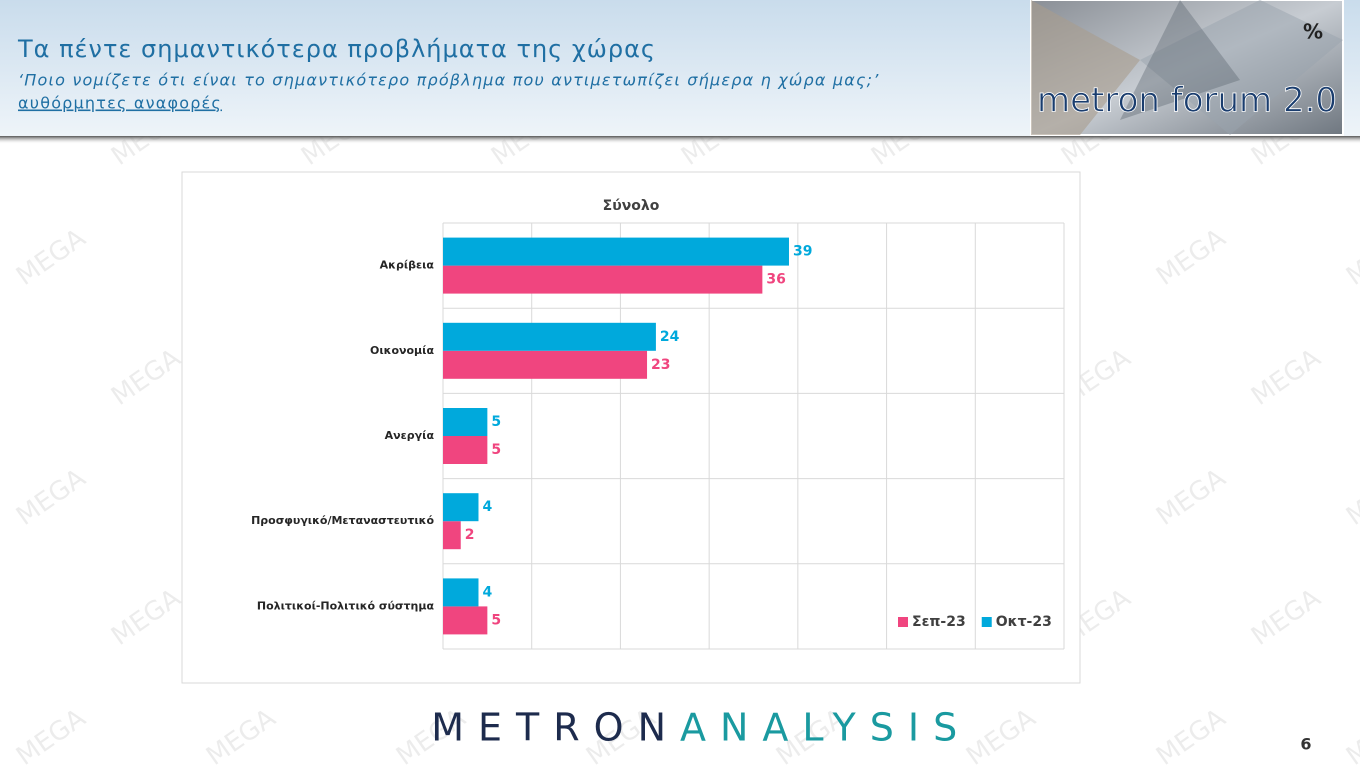 This screenshot has width=1360, height=765. What do you see at coordinates (631, 206) in the screenshot?
I see `chart-title: Σύνολο` at bounding box center [631, 206].